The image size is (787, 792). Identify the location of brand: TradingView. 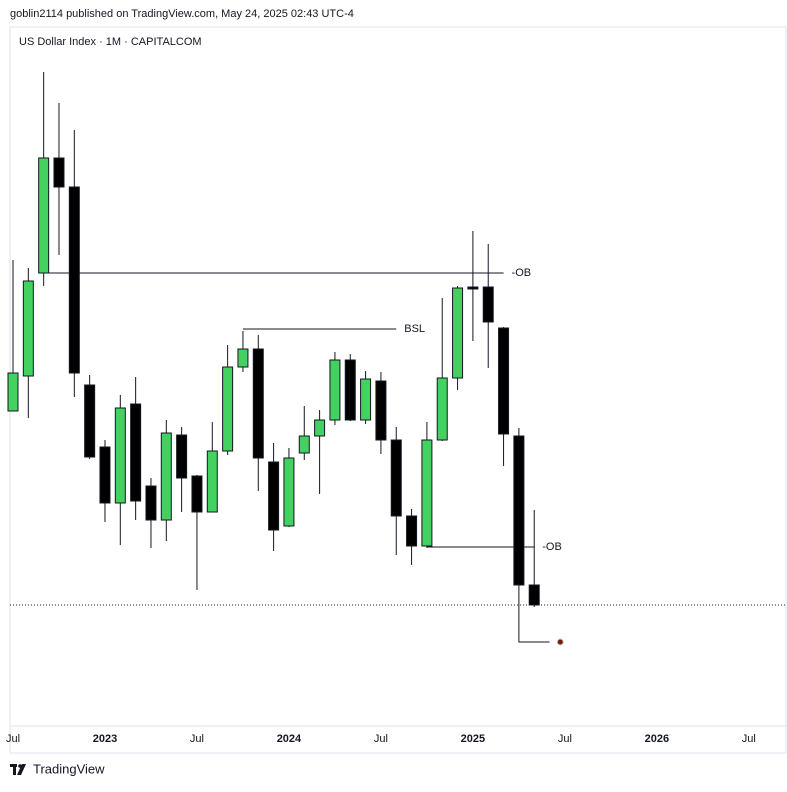
(69, 768).